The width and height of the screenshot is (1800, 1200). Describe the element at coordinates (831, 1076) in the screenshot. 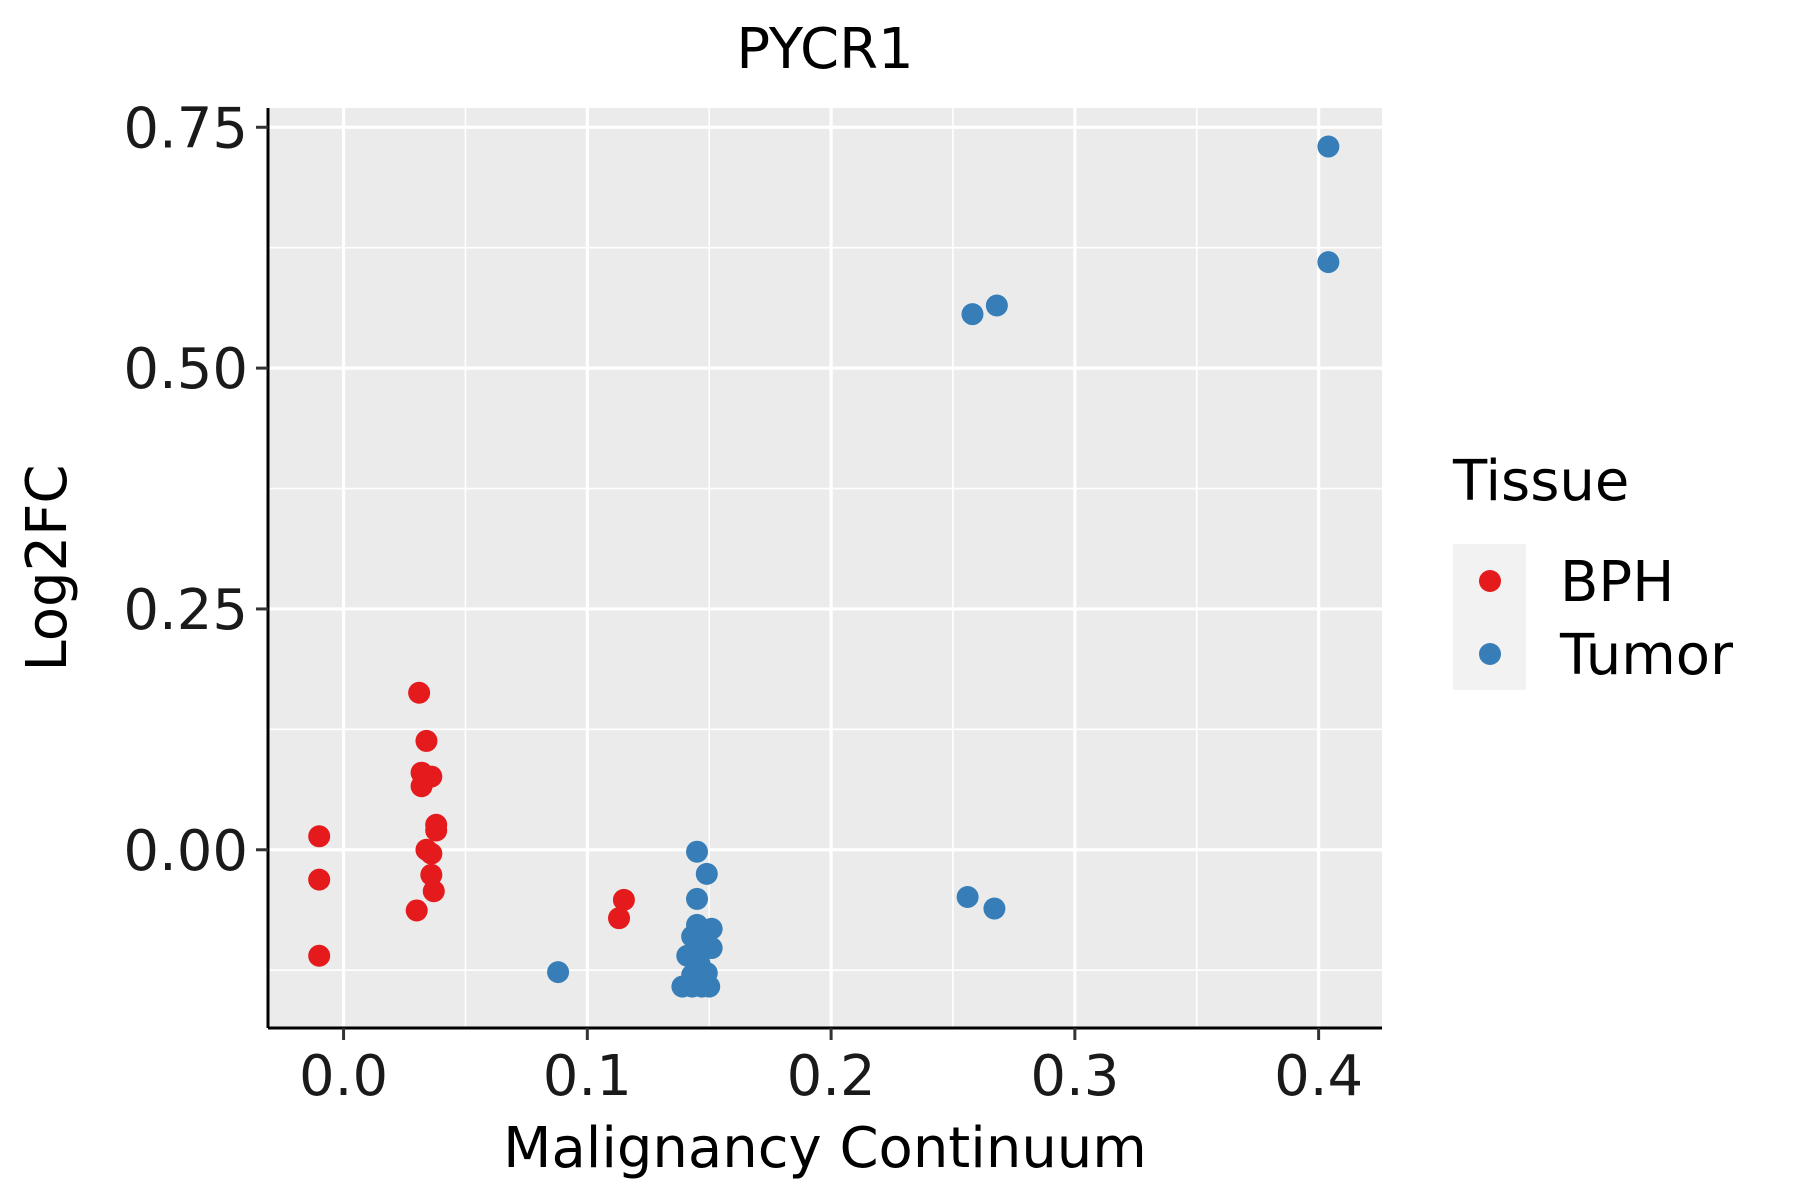

I see `x-tick-label: 0.2` at that location.